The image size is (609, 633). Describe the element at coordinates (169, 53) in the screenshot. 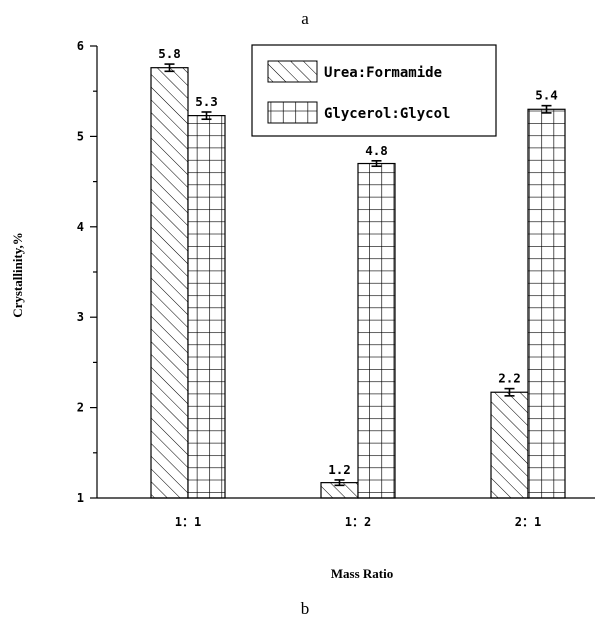

I see `data-label-0-0: 5.8` at that location.